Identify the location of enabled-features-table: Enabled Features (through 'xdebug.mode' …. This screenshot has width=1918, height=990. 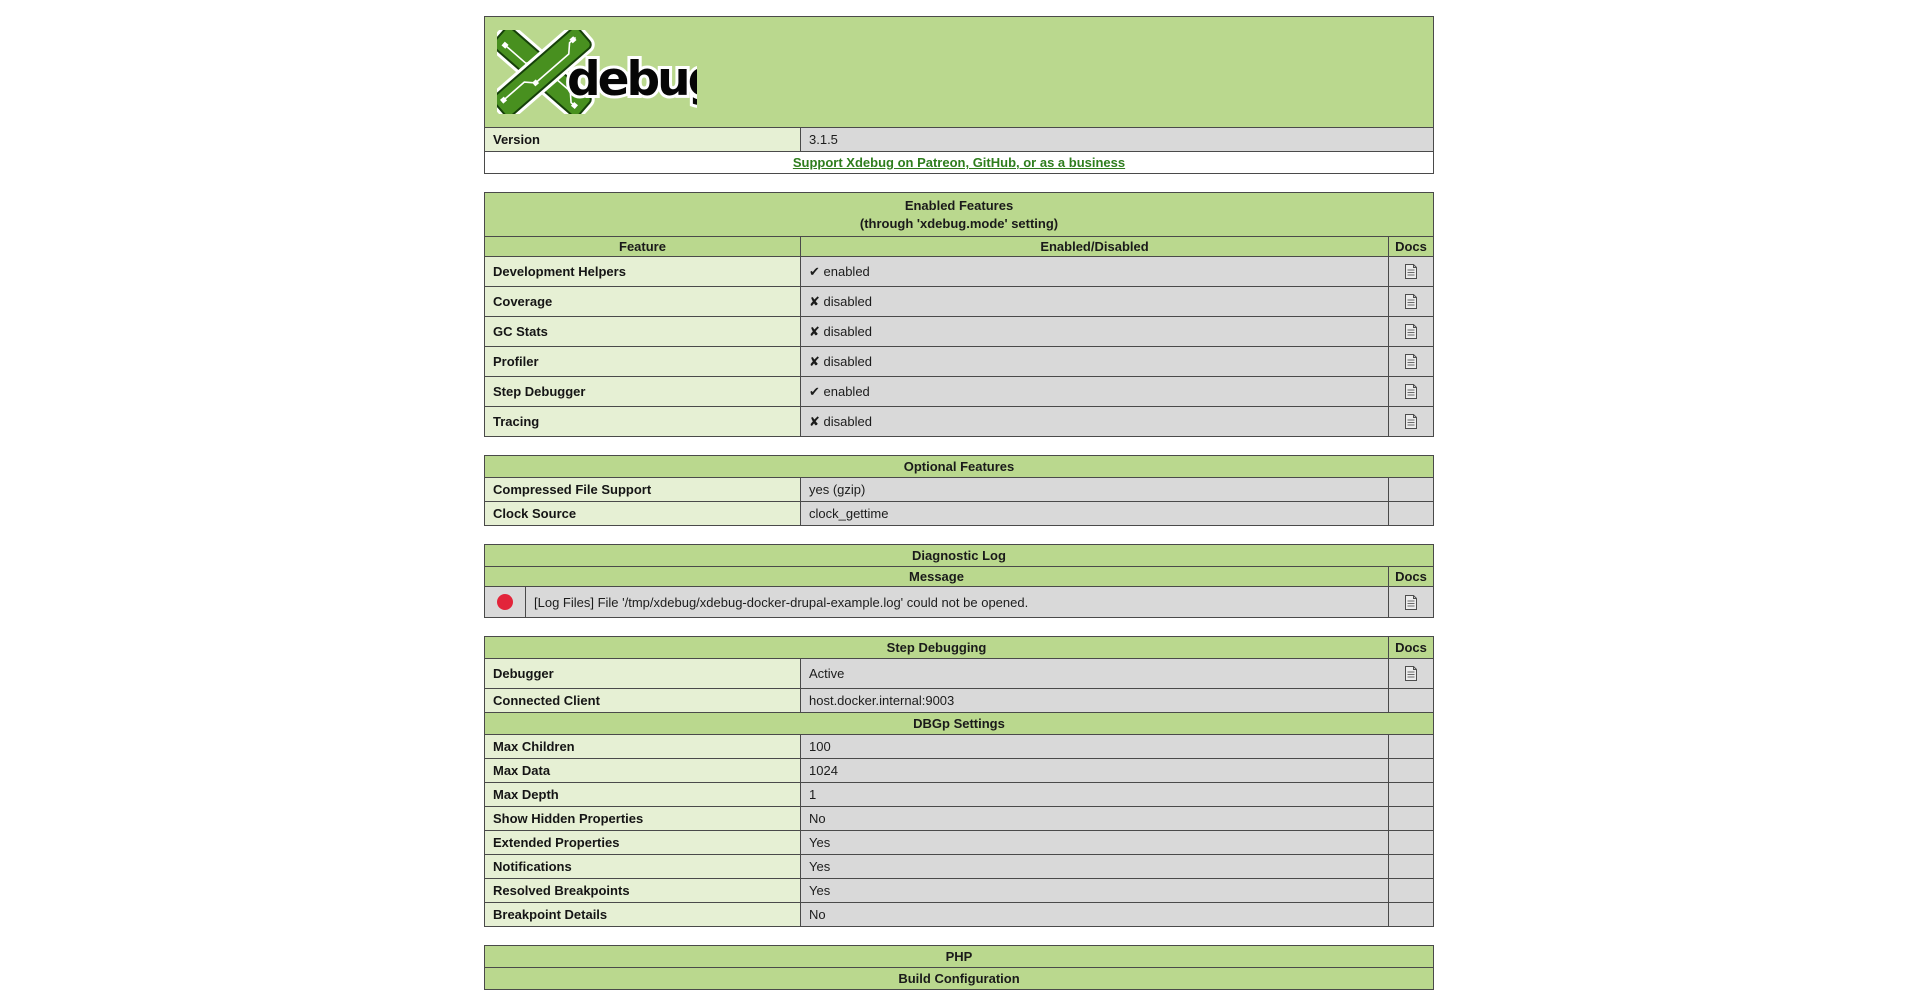
(959, 314).